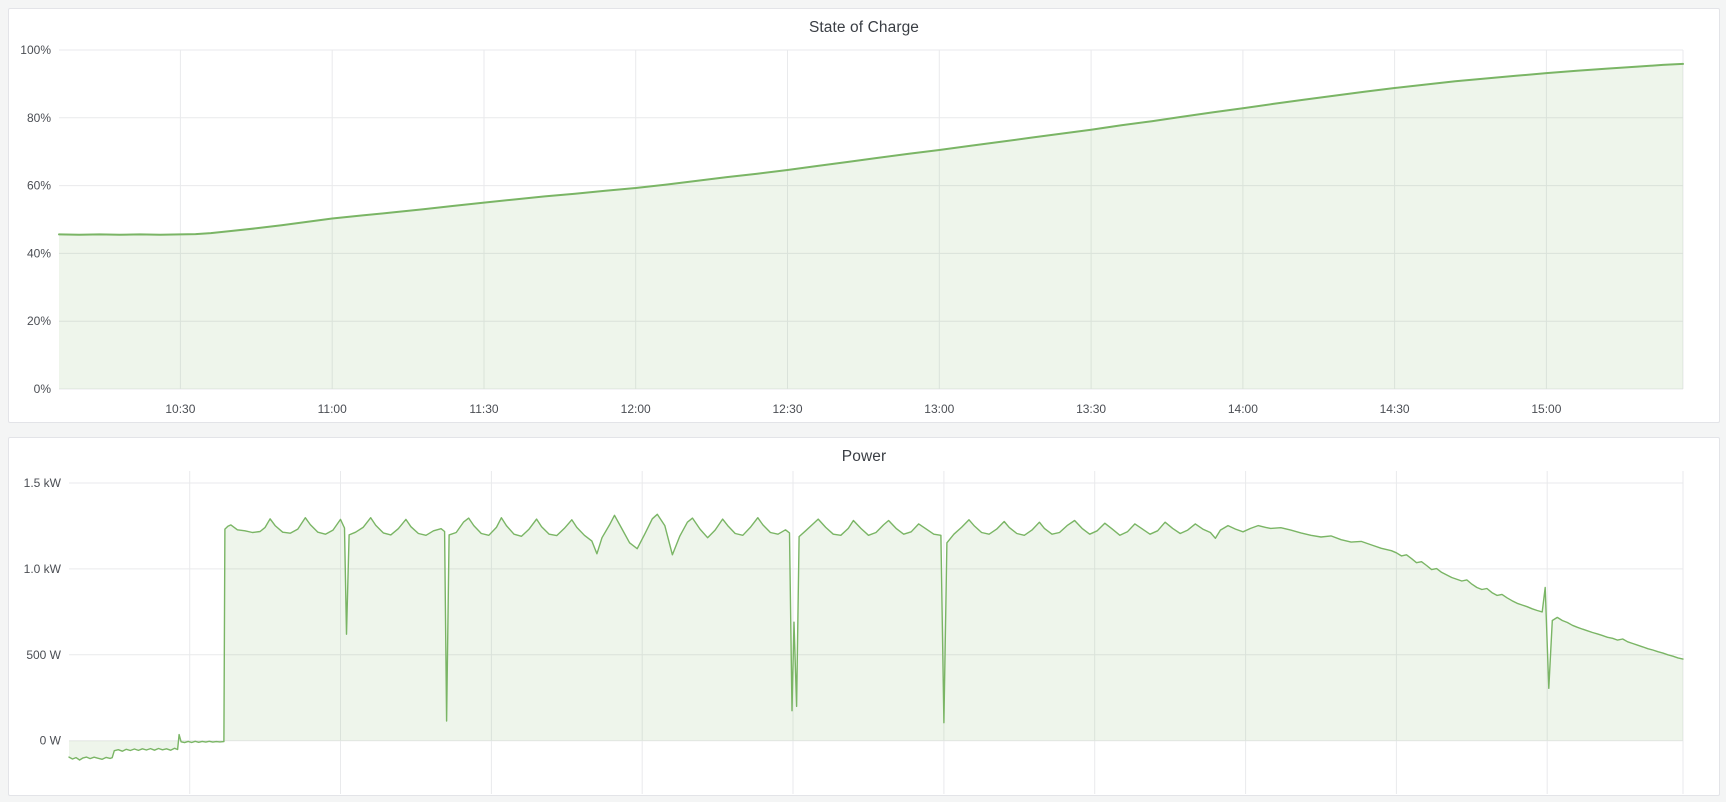 This screenshot has width=1726, height=802. What do you see at coordinates (39, 321) in the screenshot?
I see `y-axis-tick-label: 20%` at bounding box center [39, 321].